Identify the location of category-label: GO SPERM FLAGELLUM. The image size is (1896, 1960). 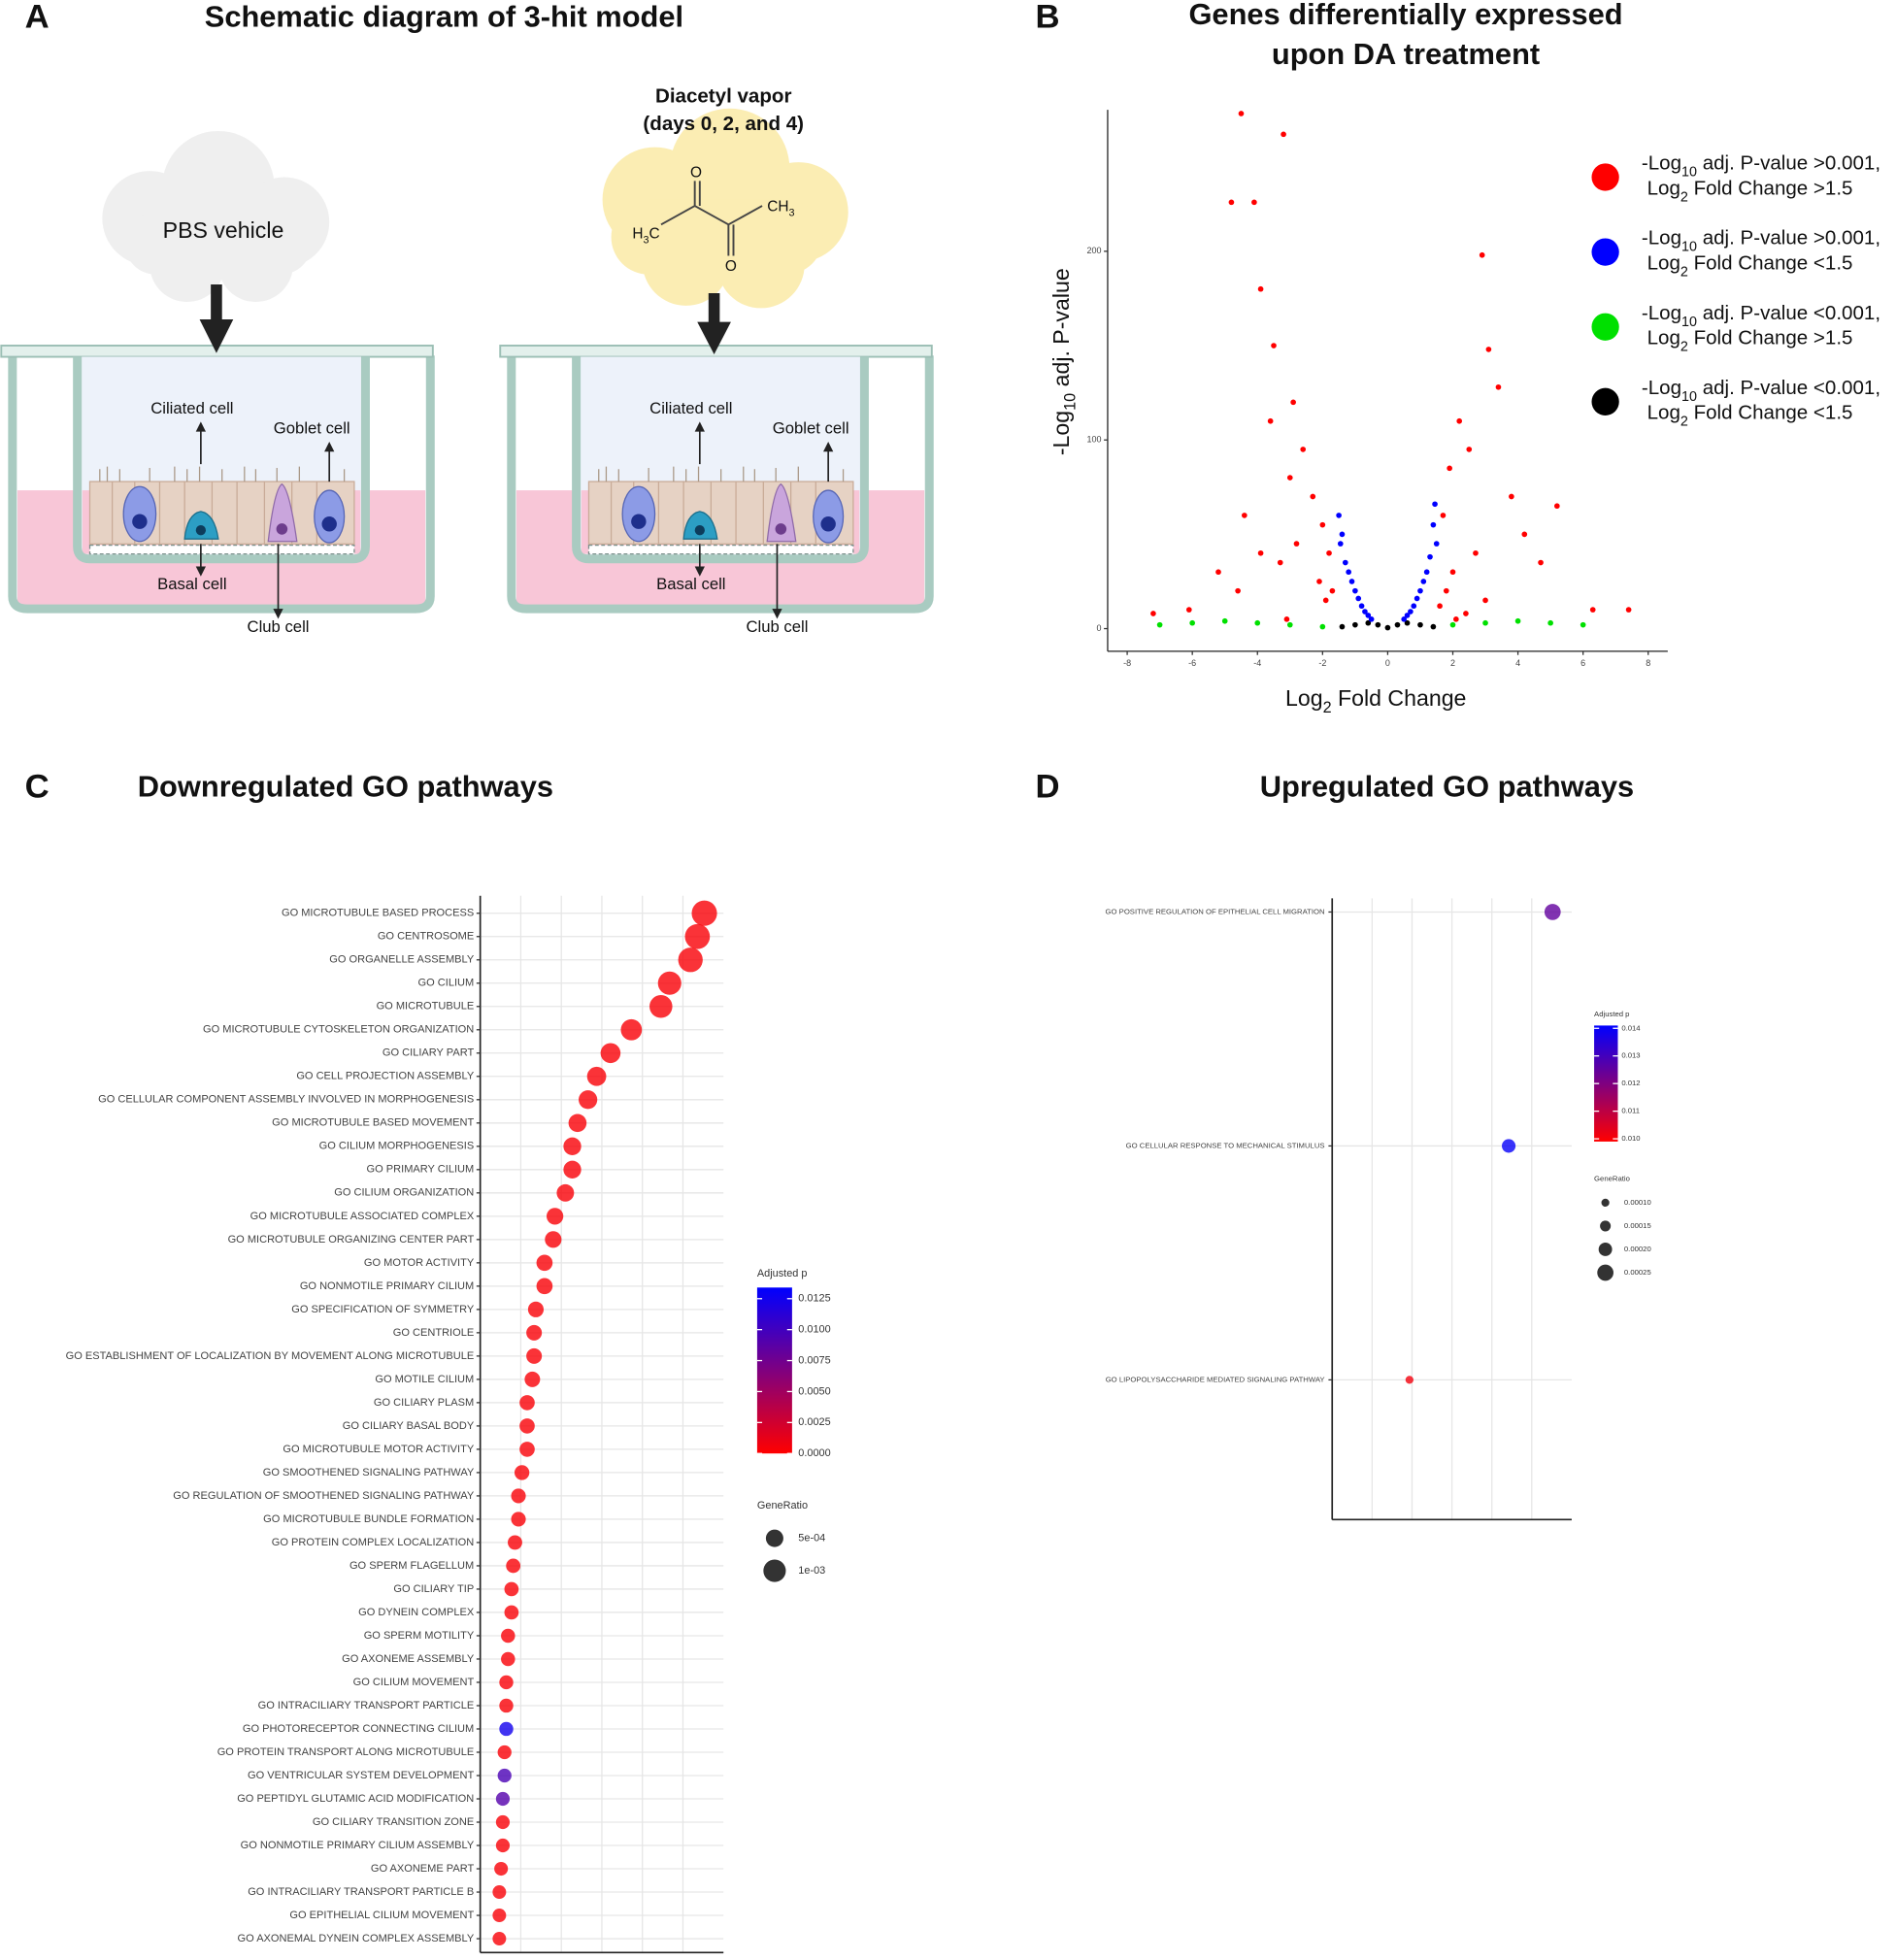
(411, 1566).